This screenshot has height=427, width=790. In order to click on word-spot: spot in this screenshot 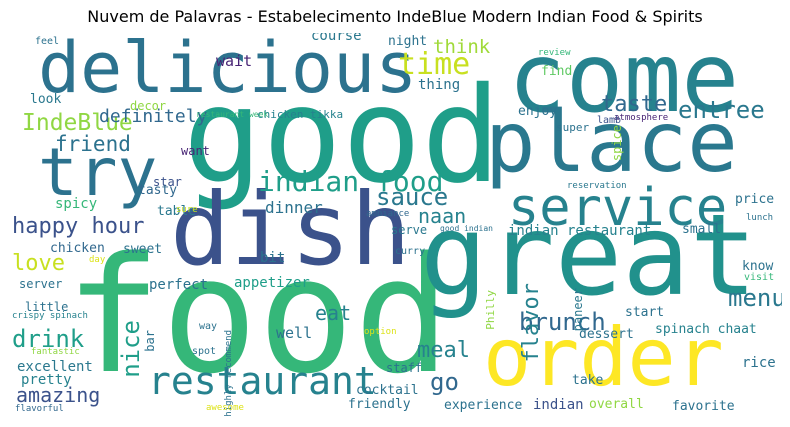, I will do `click(204, 351)`.